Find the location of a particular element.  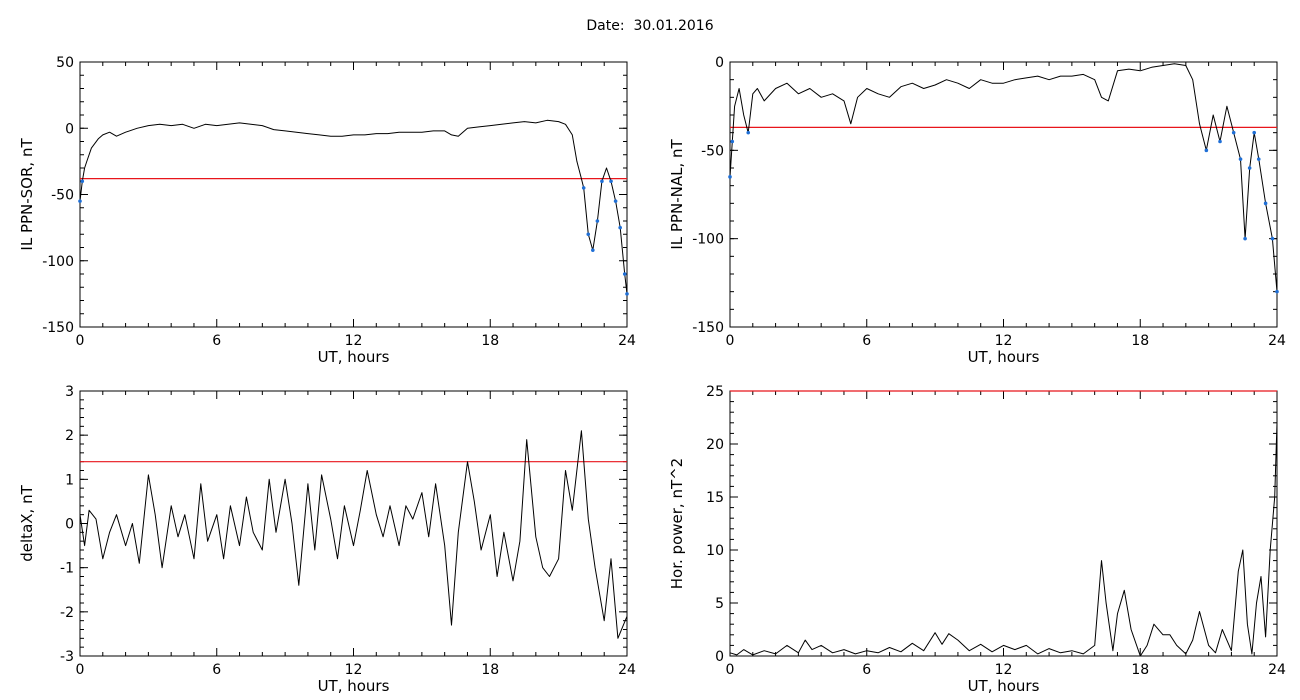

y-tick-label: 15 is located at coordinates (715, 498).